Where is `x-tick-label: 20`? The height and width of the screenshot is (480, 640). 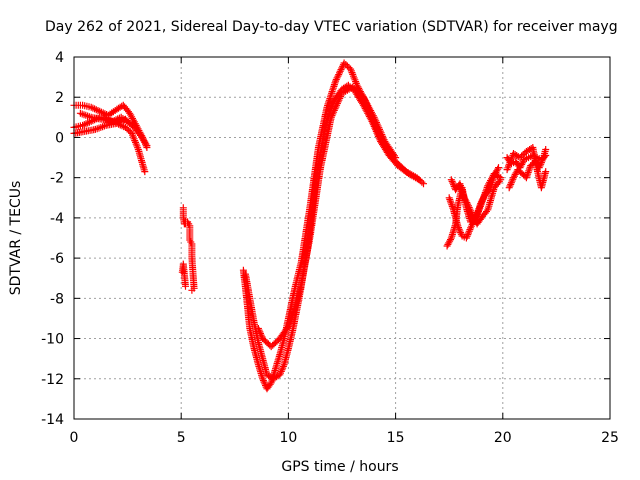 x-tick-label: 20 is located at coordinates (503, 438).